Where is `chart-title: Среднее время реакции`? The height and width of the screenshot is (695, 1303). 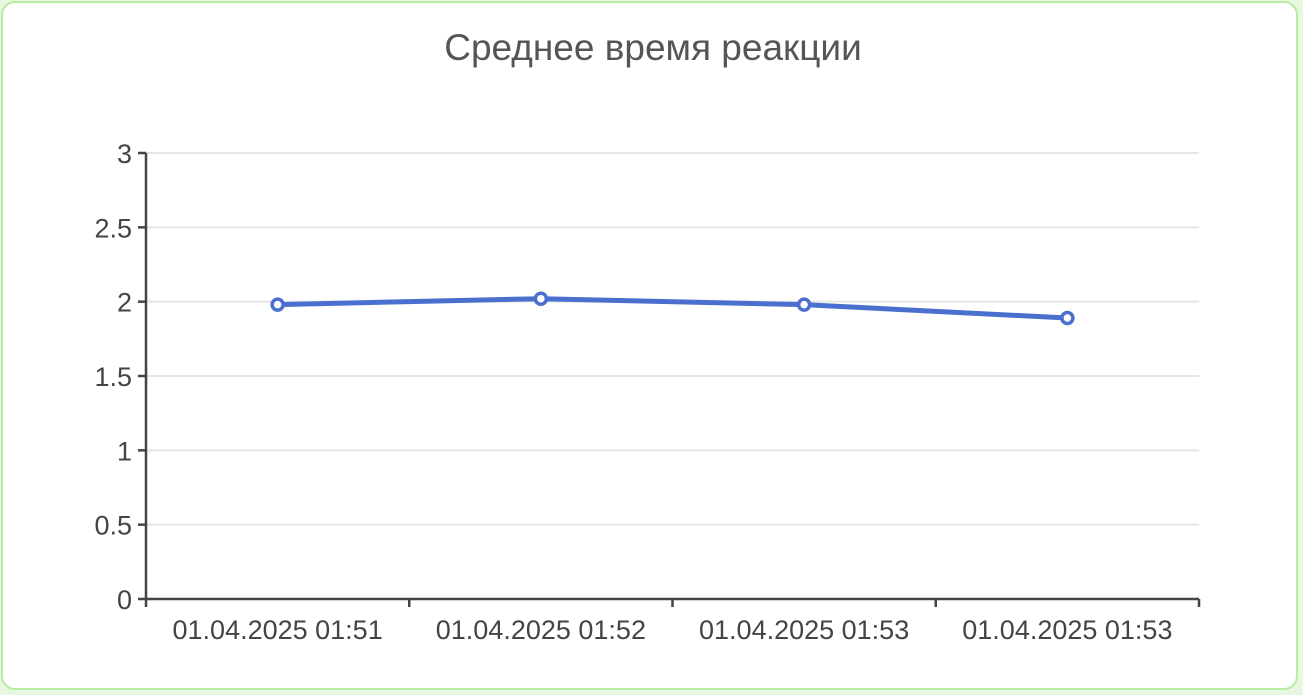
chart-title: Среднее время реакции is located at coordinates (653, 47).